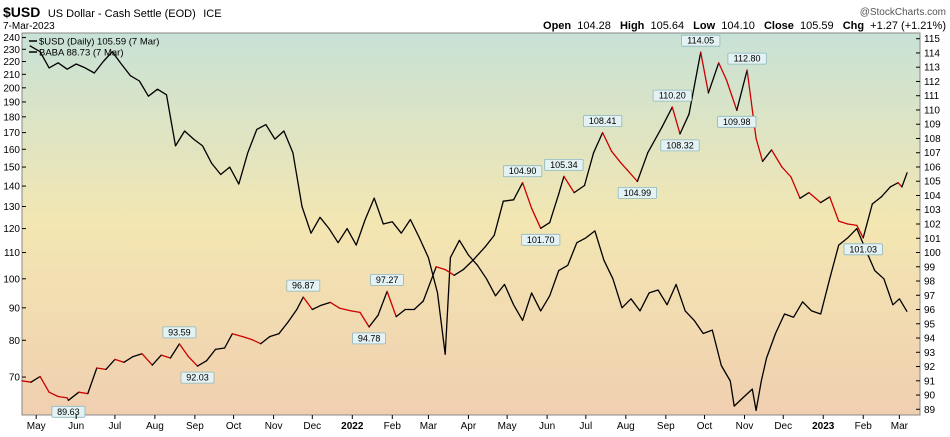 The image size is (950, 437). I want to click on symbol-title: $USD US Dollar - Cash Settle (EOD) ICE, so click(112, 12).